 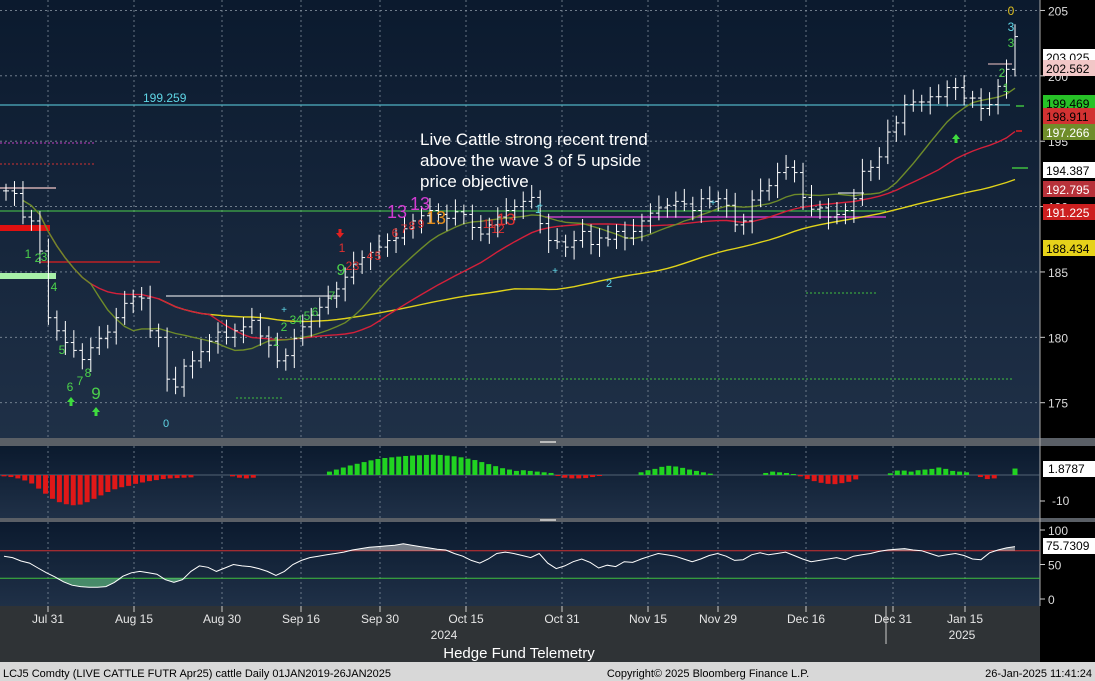 What do you see at coordinates (1061, 501) in the screenshot?
I see `macd-y-tick-label: -10` at bounding box center [1061, 501].